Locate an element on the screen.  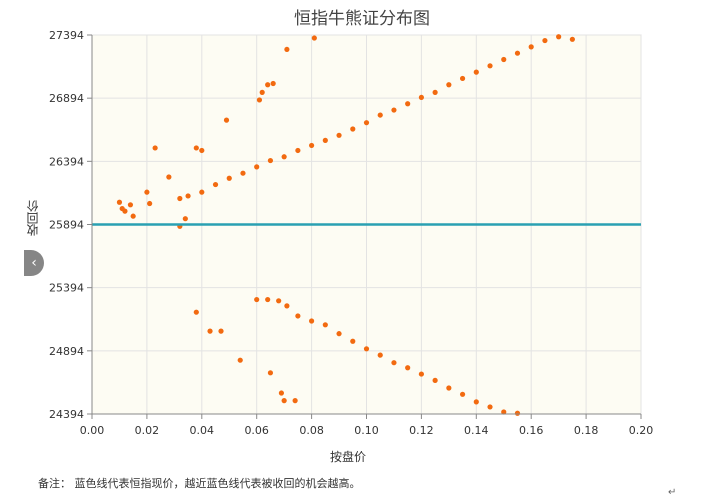
return-icon: ↵ is located at coordinates (672, 492).